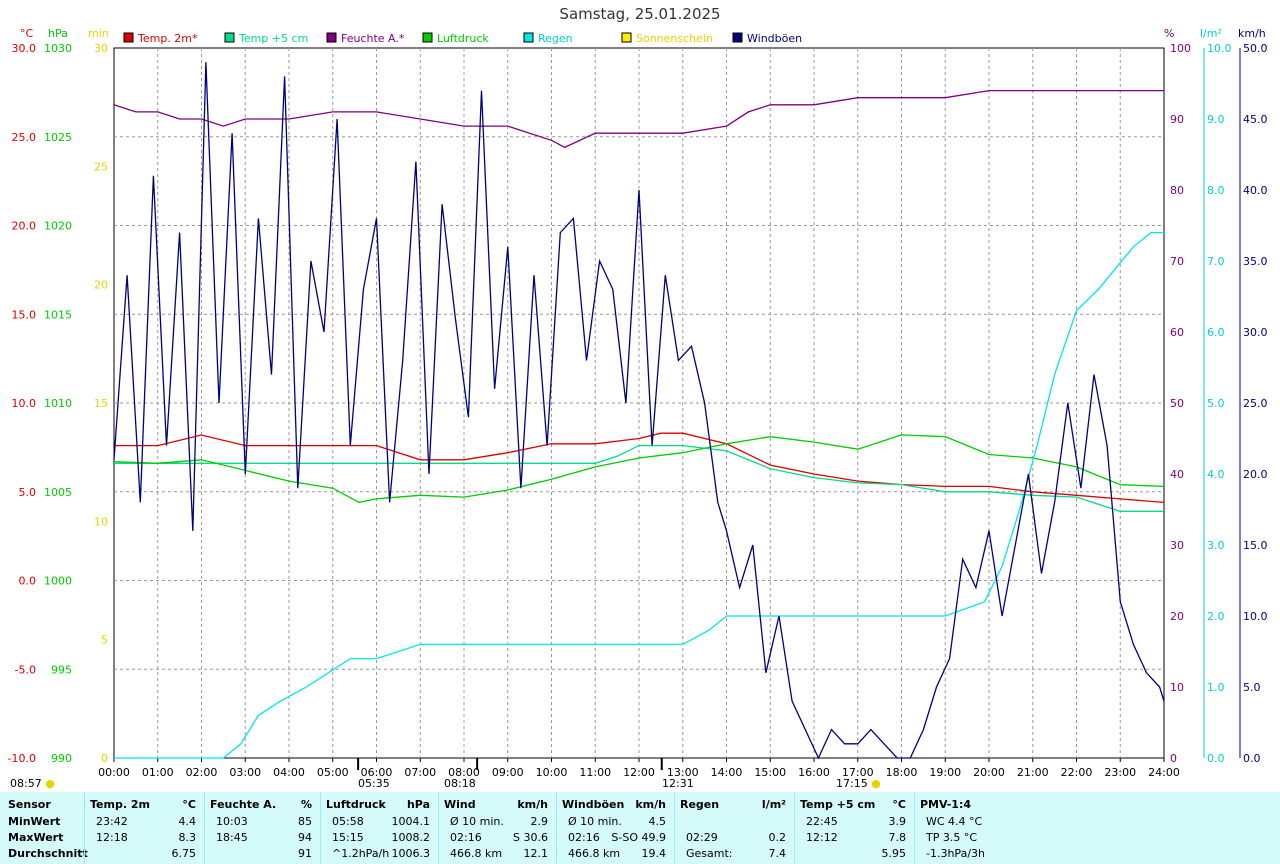  What do you see at coordinates (777, 837) in the screenshot?
I see `stats-cell-value: 0.2` at bounding box center [777, 837].